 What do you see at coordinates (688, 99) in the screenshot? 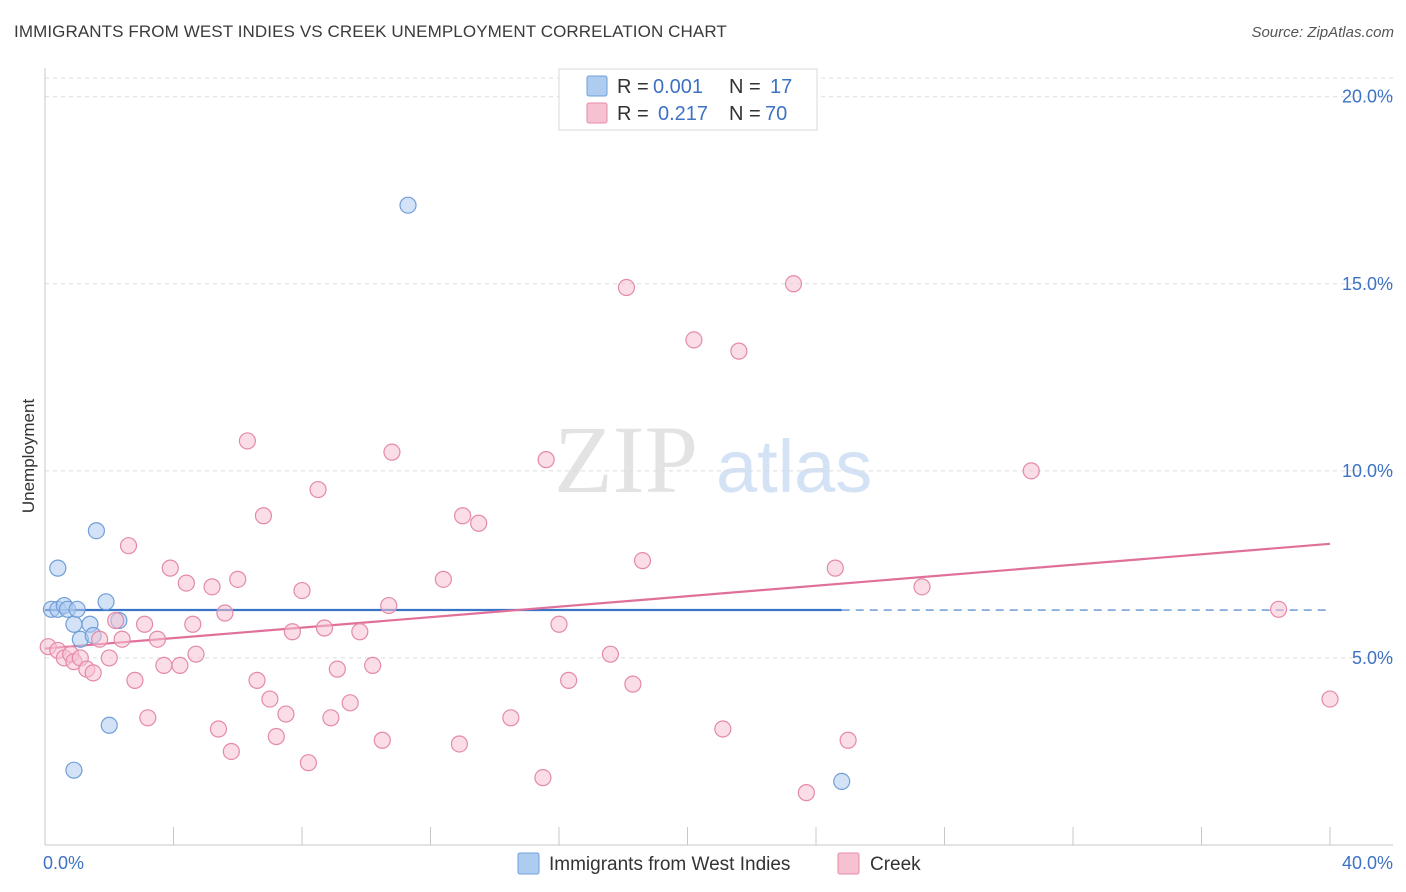
I see `stats-legend: R = 0.001 N = 17 R = 0.217 N = 70` at bounding box center [688, 99].